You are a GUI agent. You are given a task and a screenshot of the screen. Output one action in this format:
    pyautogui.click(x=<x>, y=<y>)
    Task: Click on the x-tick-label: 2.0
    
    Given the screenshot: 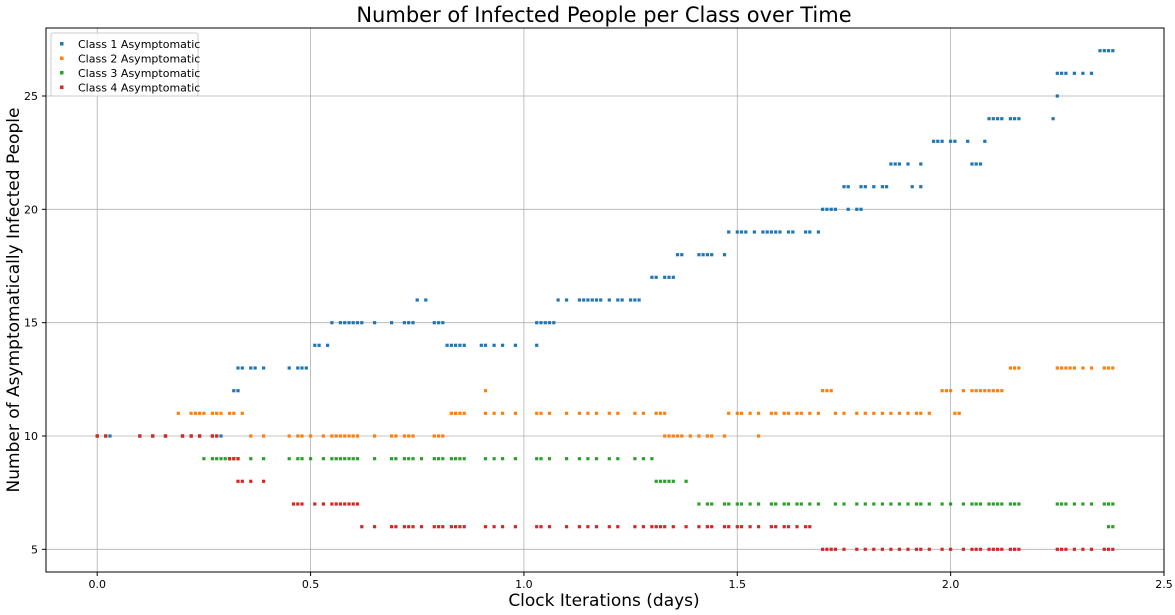 What is the action you would take?
    pyautogui.click(x=951, y=584)
    